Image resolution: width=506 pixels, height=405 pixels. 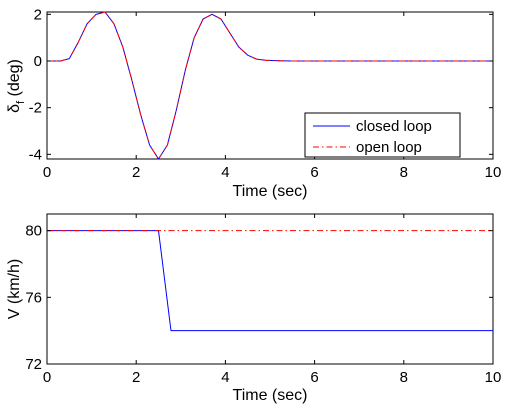 What do you see at coordinates (33, 231) in the screenshot?
I see `velocity-y-tick-label: 80` at bounding box center [33, 231].